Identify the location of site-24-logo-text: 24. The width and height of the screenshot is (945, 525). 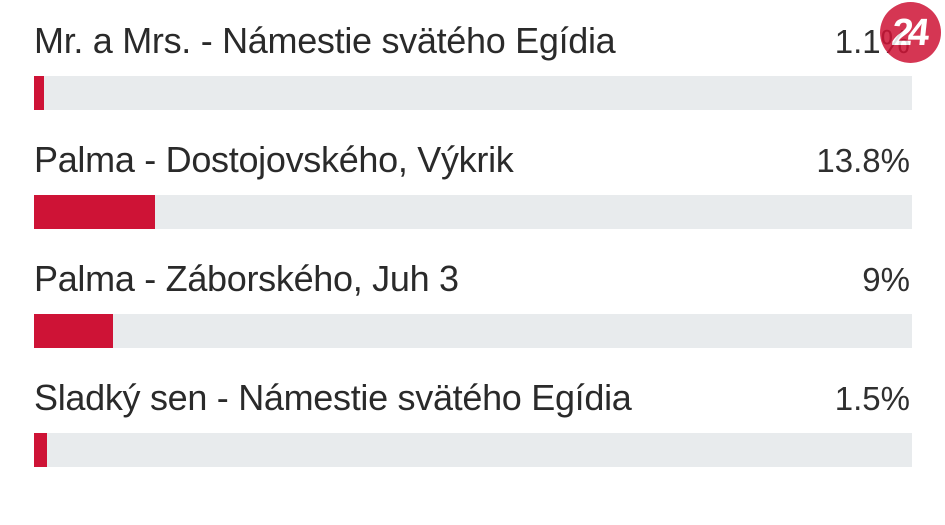
(908, 32).